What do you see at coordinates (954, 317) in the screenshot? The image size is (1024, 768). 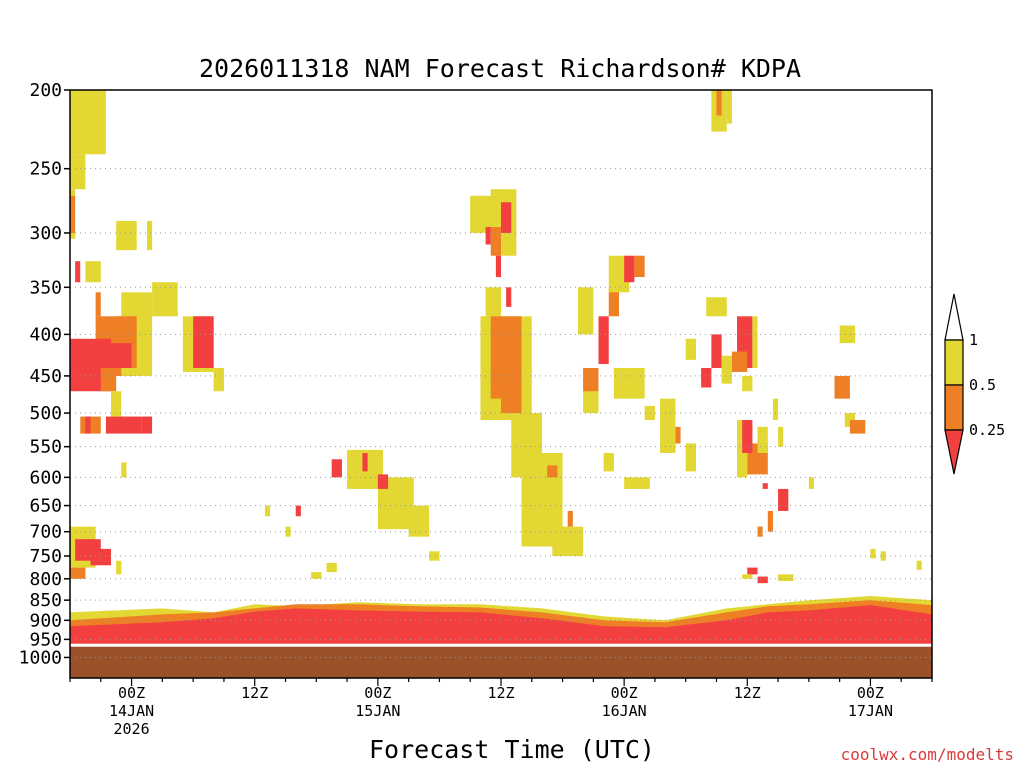 I see `colorbar-top-arrow` at bounding box center [954, 317].